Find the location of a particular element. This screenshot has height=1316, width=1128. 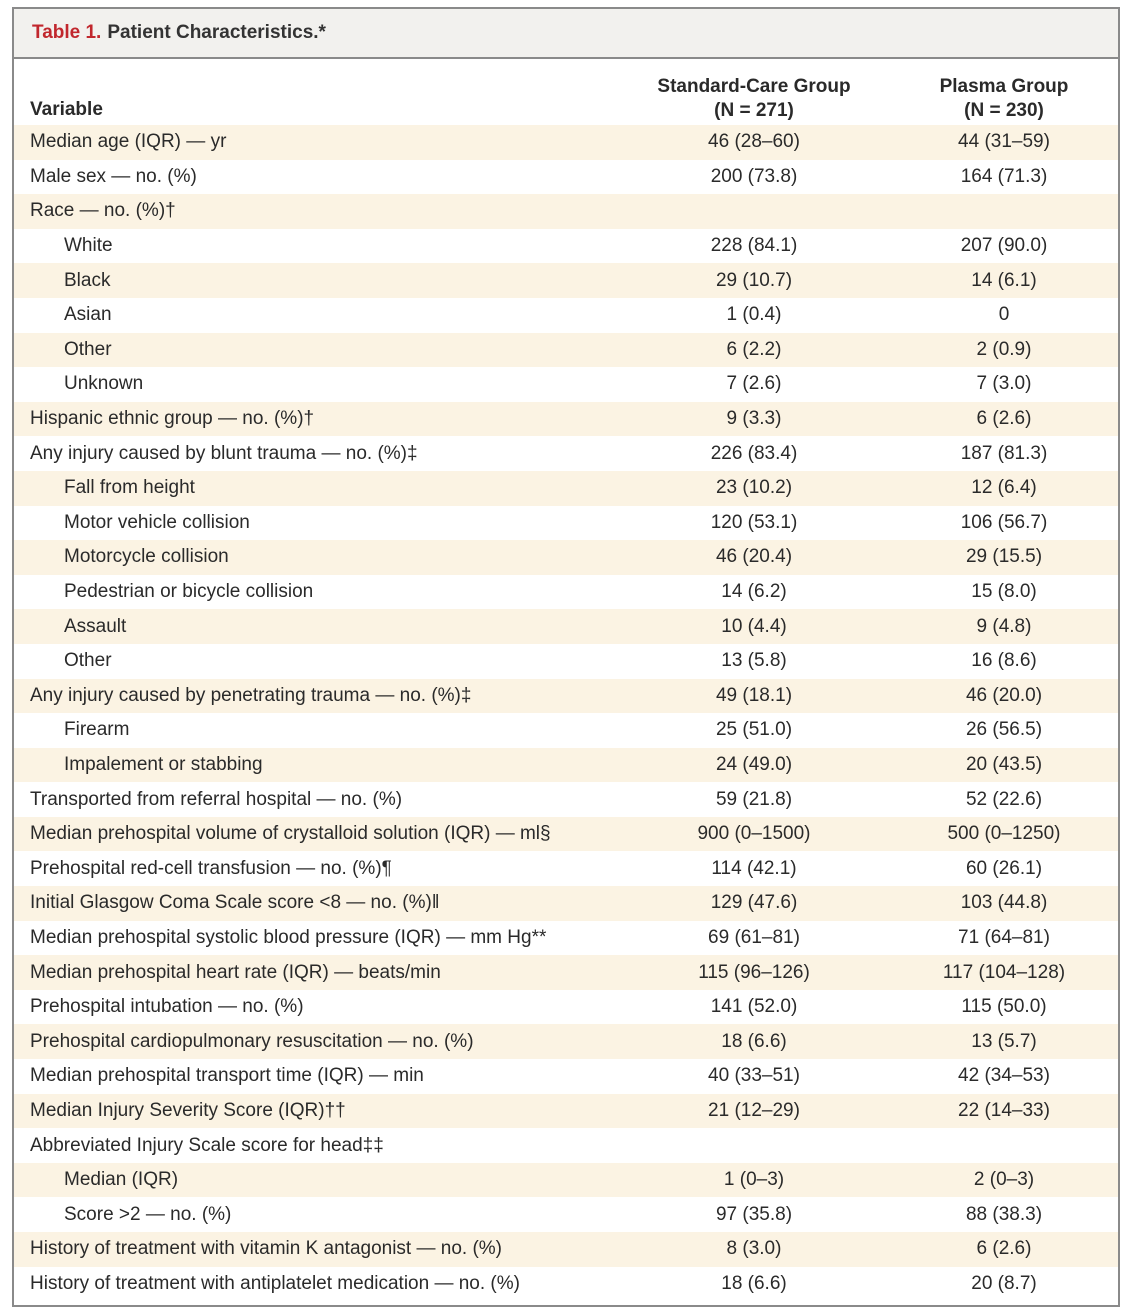

row-standard-care-value: 25 (51.0) is located at coordinates (754, 730).